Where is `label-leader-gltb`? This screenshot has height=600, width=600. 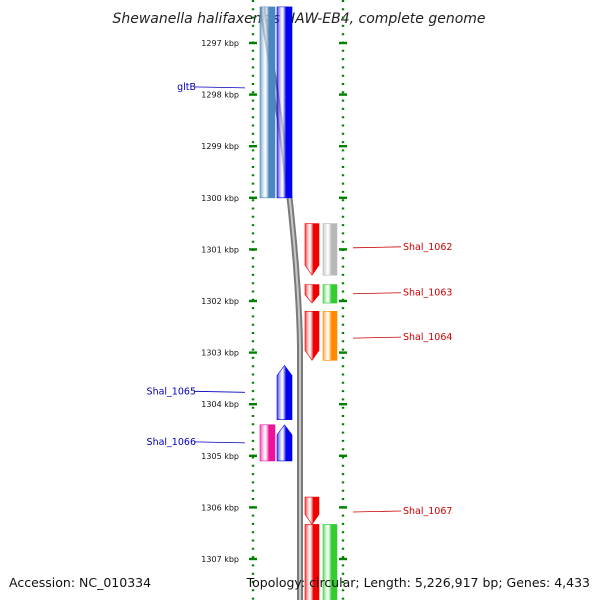 label-leader-gltb is located at coordinates (219, 87).